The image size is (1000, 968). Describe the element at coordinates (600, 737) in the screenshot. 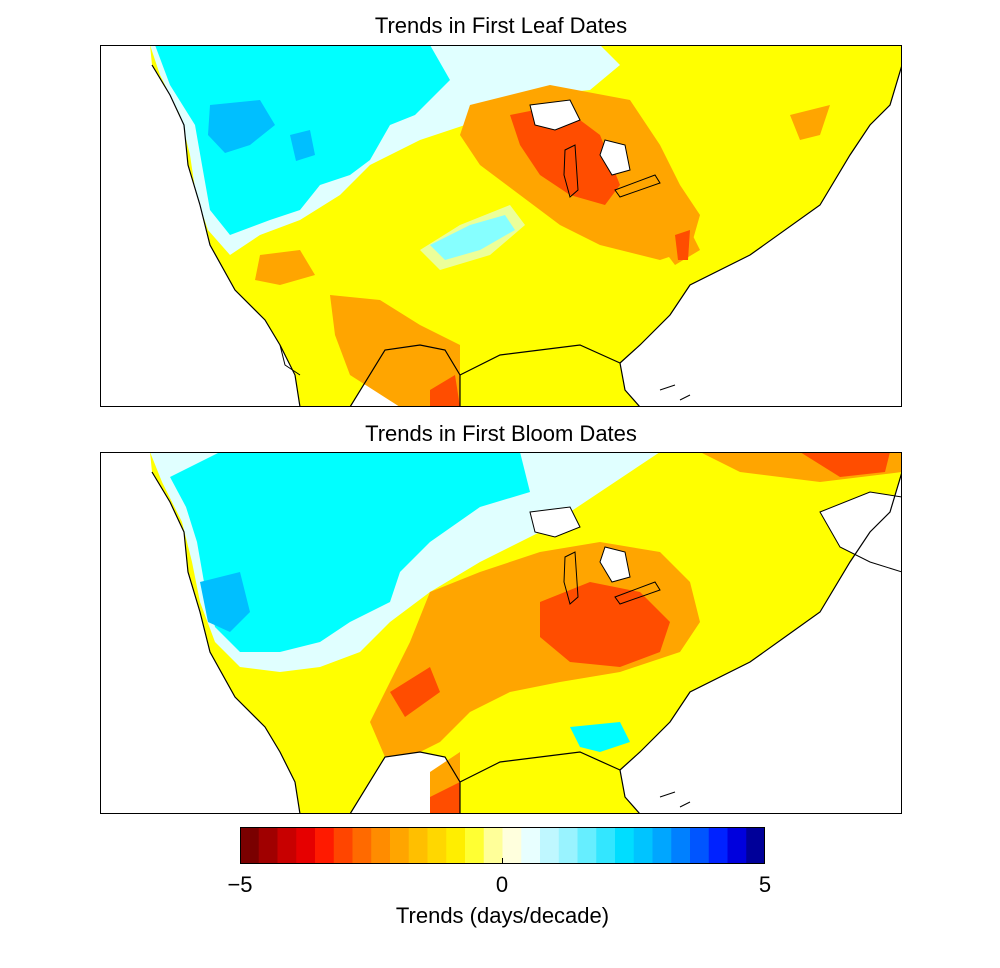

I see `cyan-patch` at that location.